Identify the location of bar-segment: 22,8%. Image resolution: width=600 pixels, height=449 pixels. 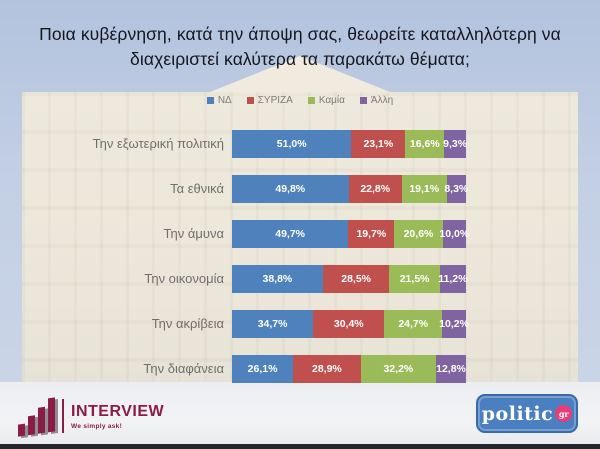
(375, 189).